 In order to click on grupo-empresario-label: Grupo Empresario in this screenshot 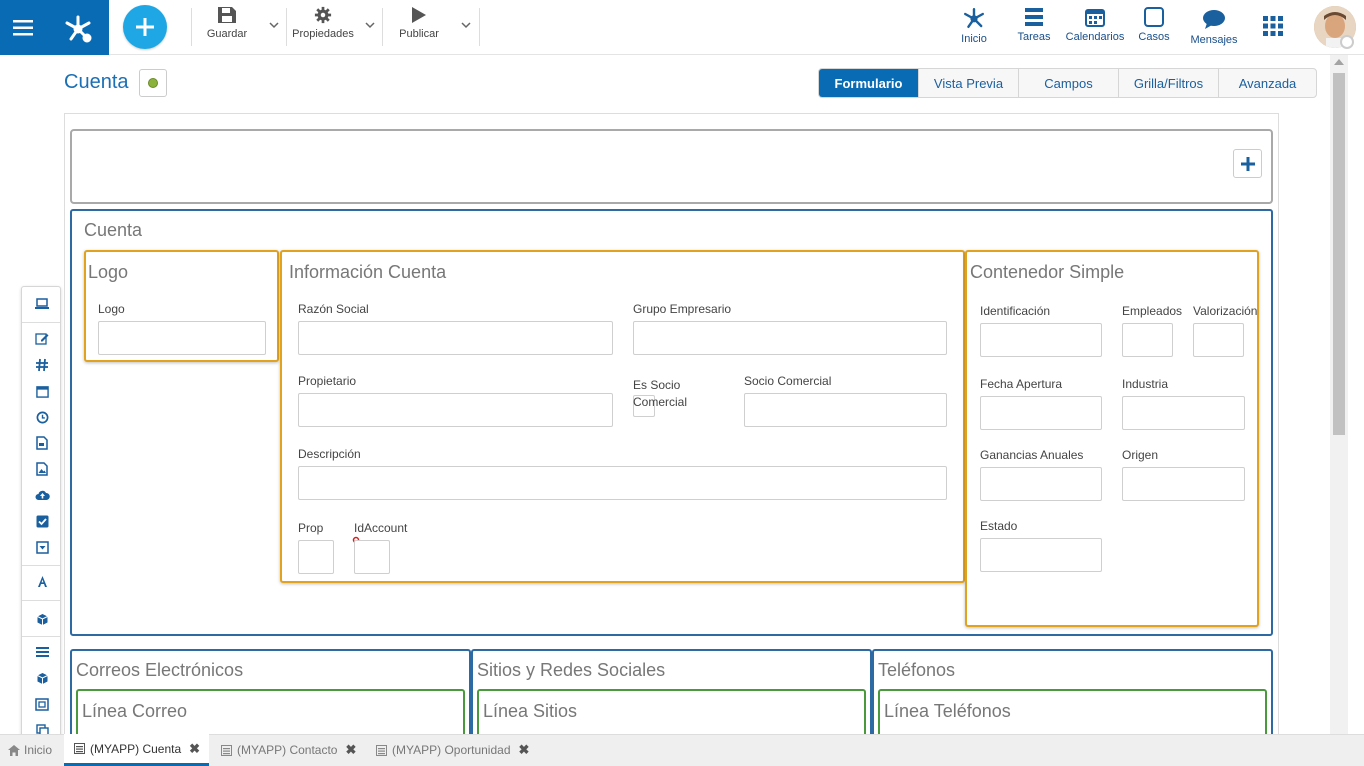, I will do `click(682, 309)`.